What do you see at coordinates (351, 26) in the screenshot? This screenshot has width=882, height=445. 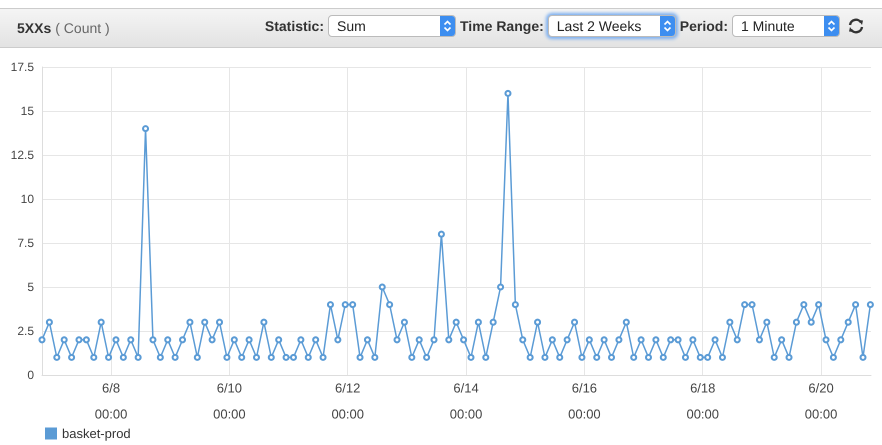 I see `text: Sum` at bounding box center [351, 26].